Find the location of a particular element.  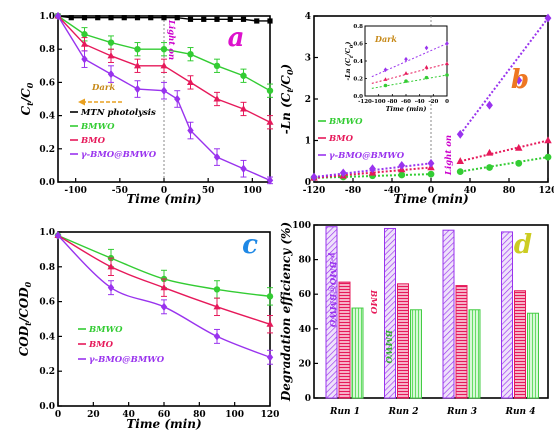

b-inset-fit-line is located at coordinates (409, 60).